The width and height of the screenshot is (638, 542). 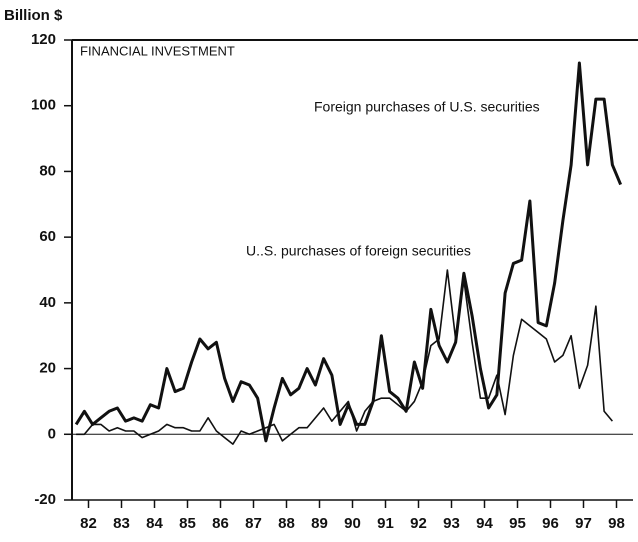 What do you see at coordinates (583, 523) in the screenshot?
I see `x-tick-label: 97` at bounding box center [583, 523].